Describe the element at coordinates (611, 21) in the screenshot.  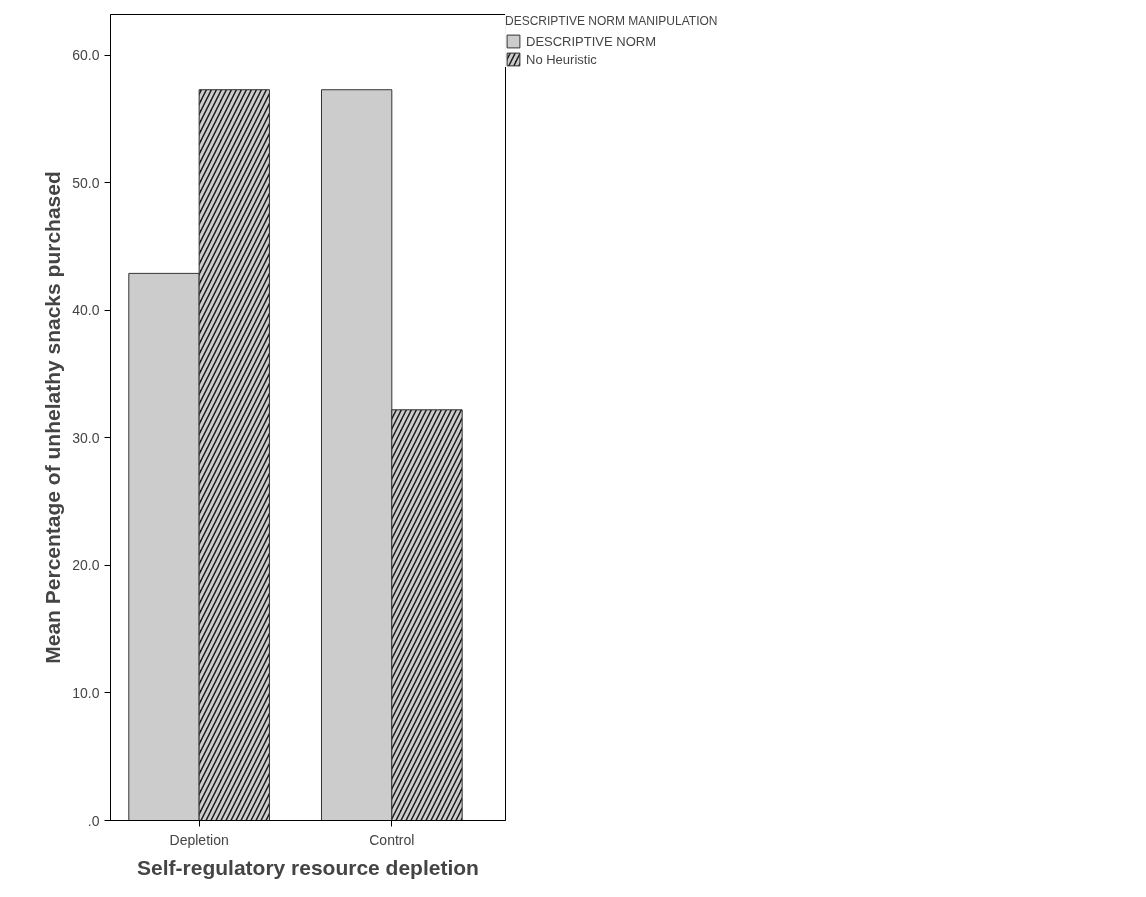
I see `legend-title: DESCRIPTIVE NORM MANIPULATION` at that location.